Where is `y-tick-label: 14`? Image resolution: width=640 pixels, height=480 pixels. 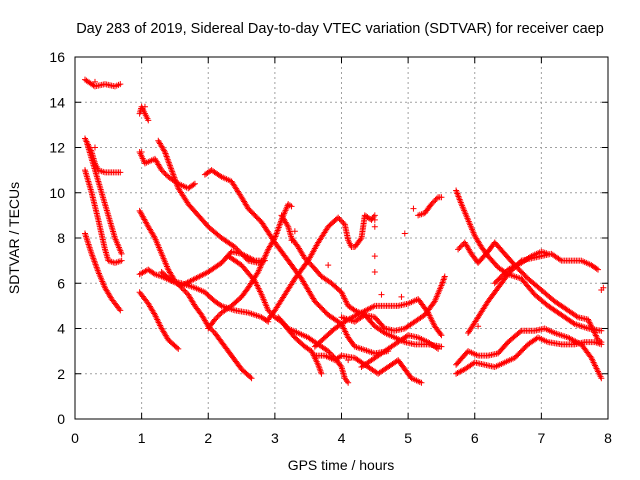 y-tick-label: 14 is located at coordinates (57, 102).